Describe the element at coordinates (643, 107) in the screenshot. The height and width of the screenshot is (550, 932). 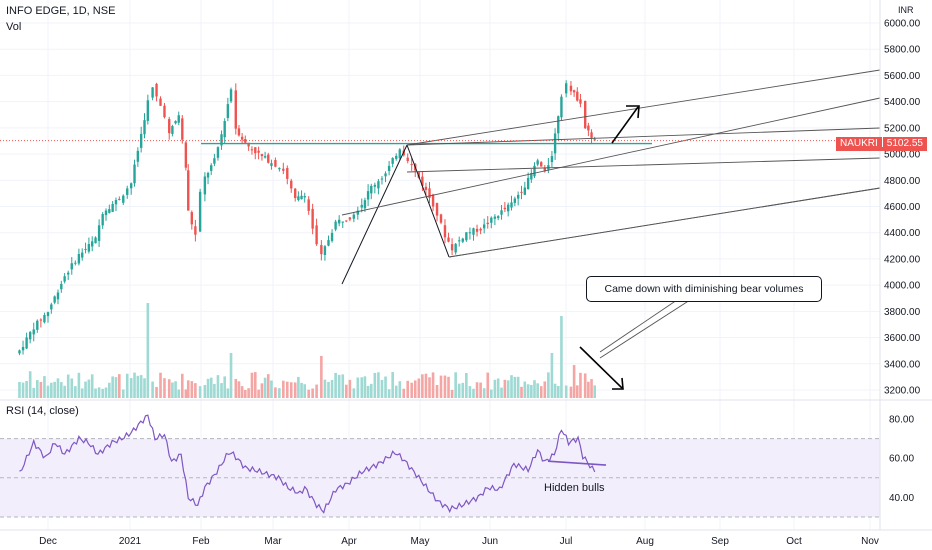
I see `pitchfork-line` at that location.